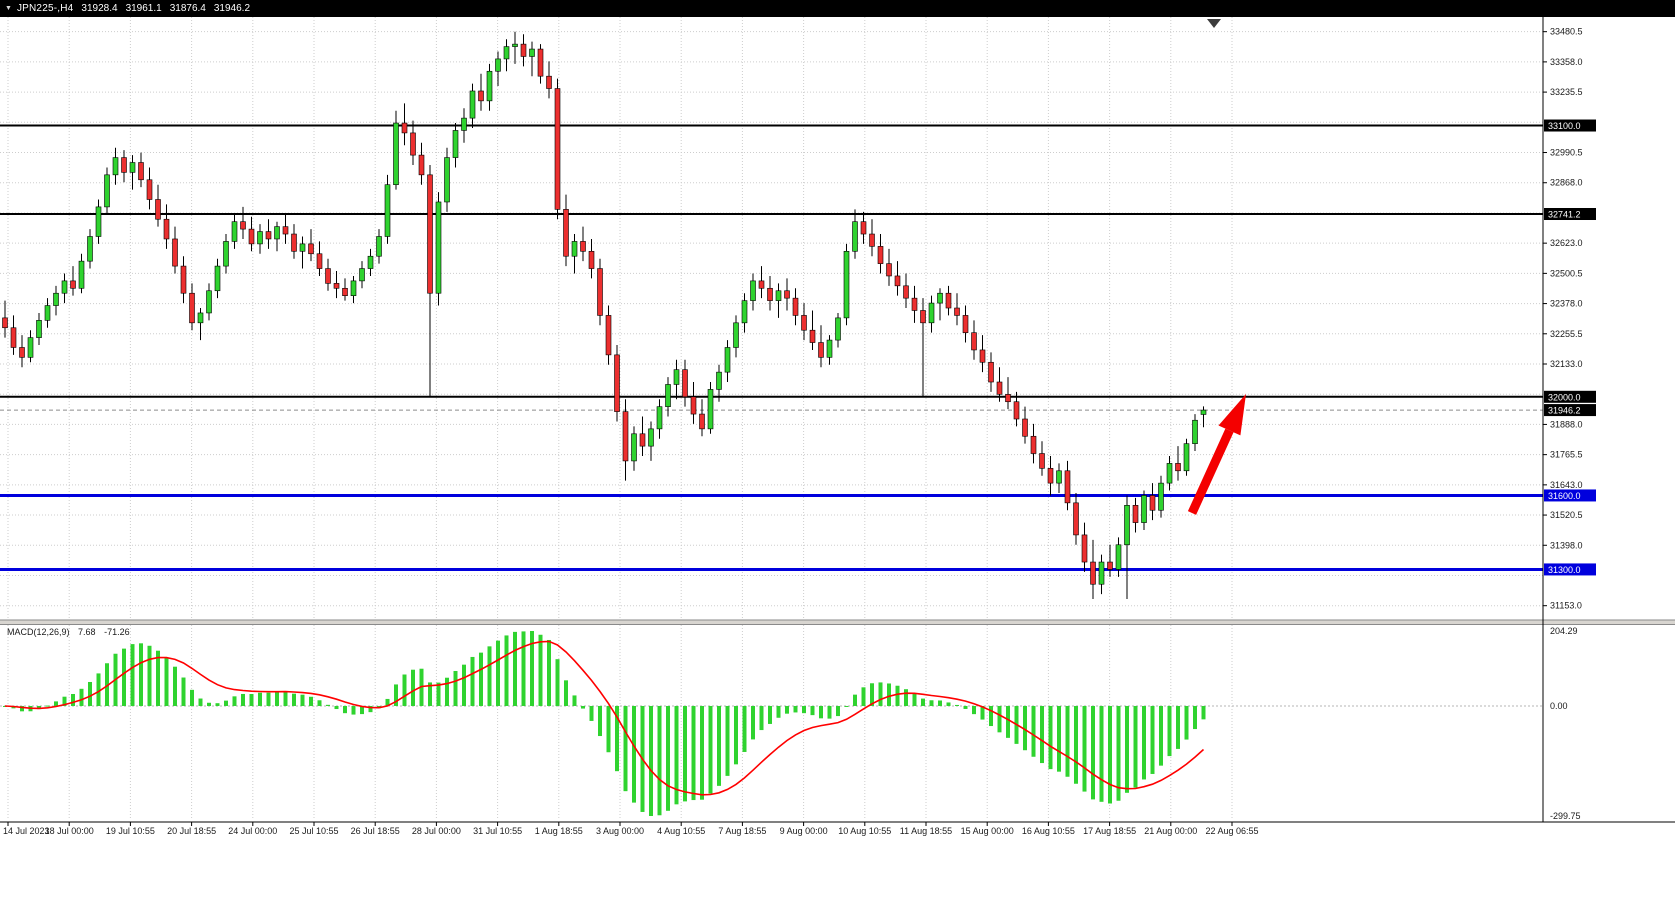 The image size is (1675, 900). I want to click on svg-text: 7 Aug 18:55, so click(742, 831).